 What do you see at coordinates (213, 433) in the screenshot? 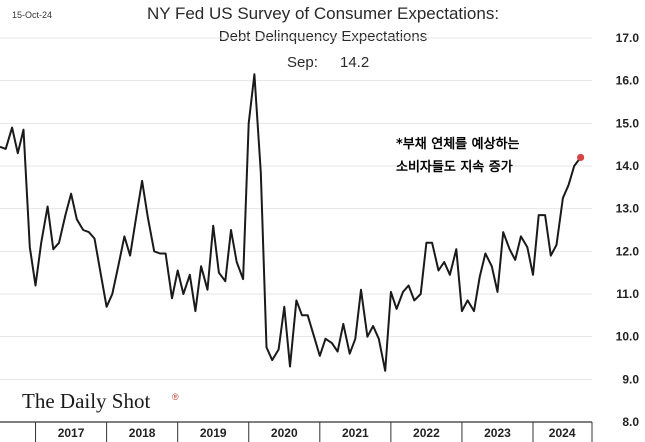
I see `x-tick-label: 2019` at bounding box center [213, 433].